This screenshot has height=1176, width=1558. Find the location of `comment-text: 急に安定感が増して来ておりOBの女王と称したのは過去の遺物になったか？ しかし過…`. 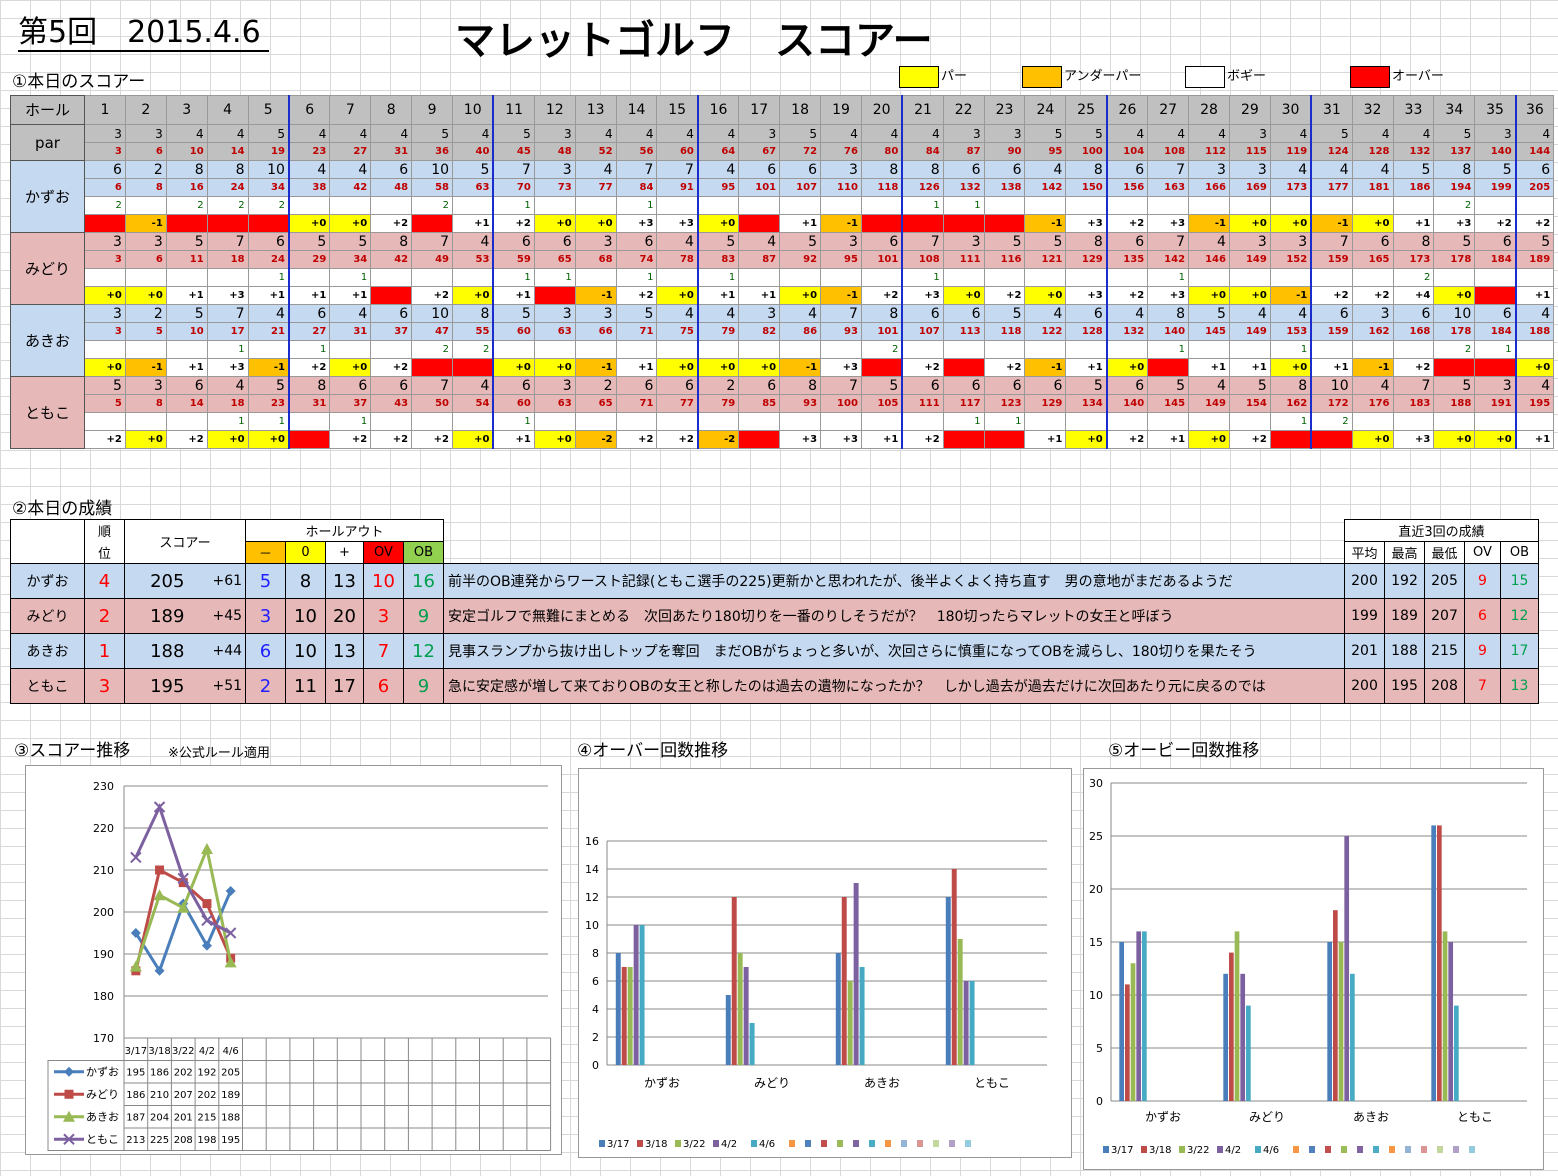

comment-text: 急に安定感が増して来ておりOBの女王と称したのは過去の遺物になったか？ しかし過… is located at coordinates (894, 686).